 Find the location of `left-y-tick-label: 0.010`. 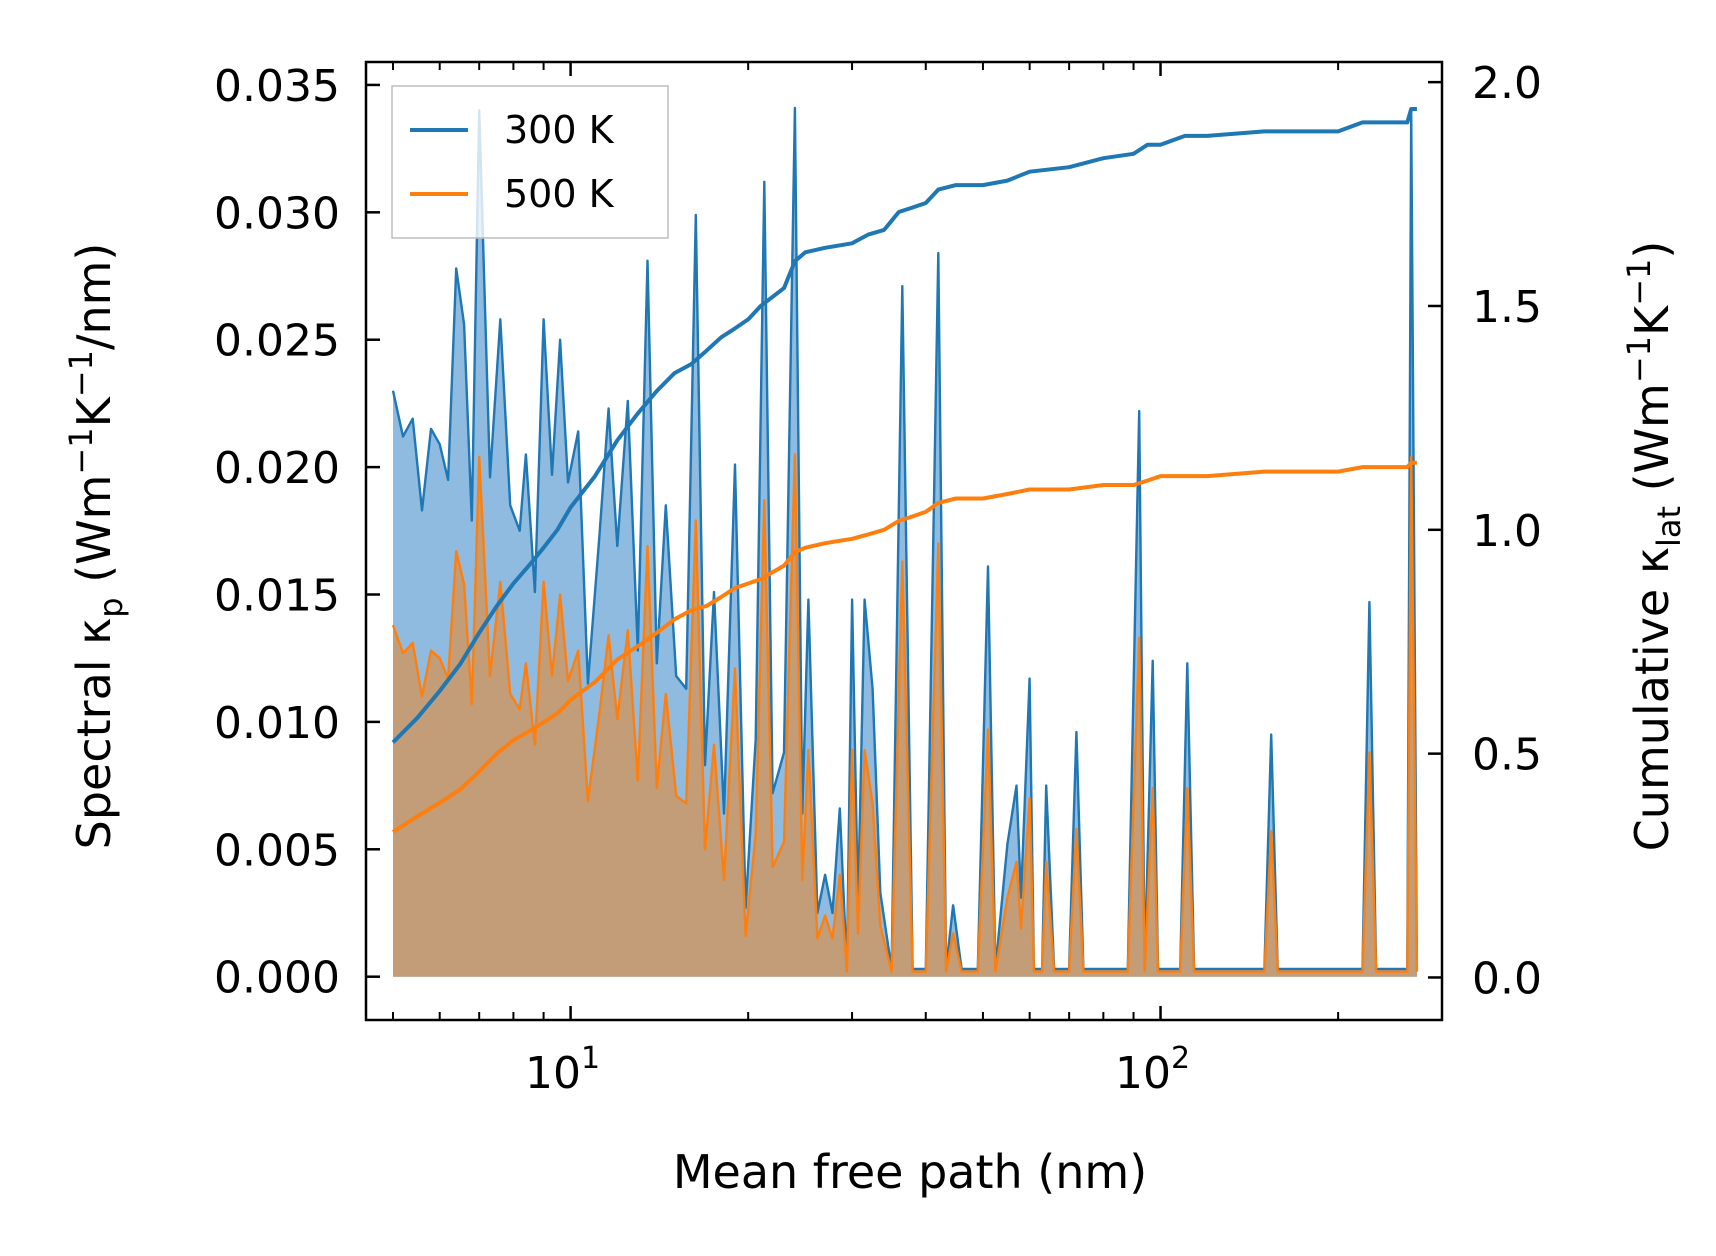

left-y-tick-label: 0.010 is located at coordinates (277, 723).